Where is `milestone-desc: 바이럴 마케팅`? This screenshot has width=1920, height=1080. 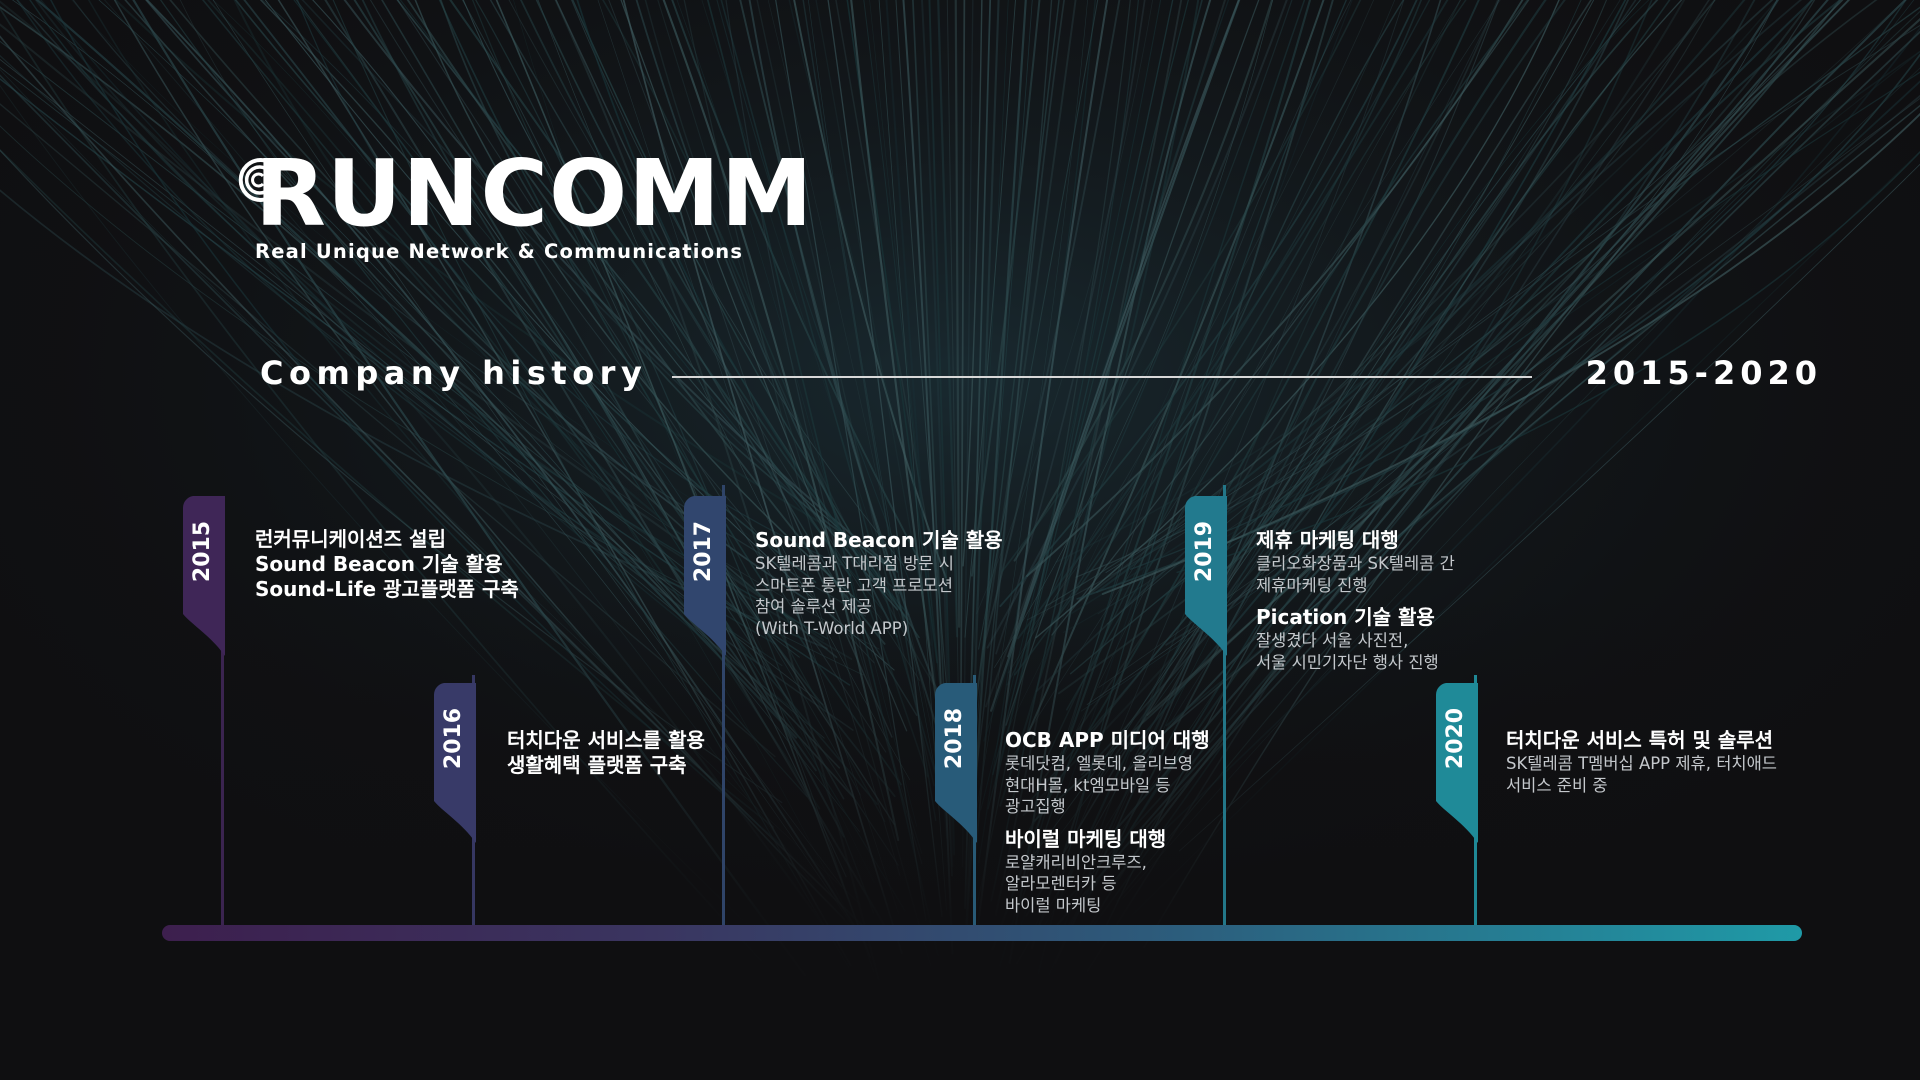 milestone-desc: 바이럴 마케팅 is located at coordinates (1053, 905).